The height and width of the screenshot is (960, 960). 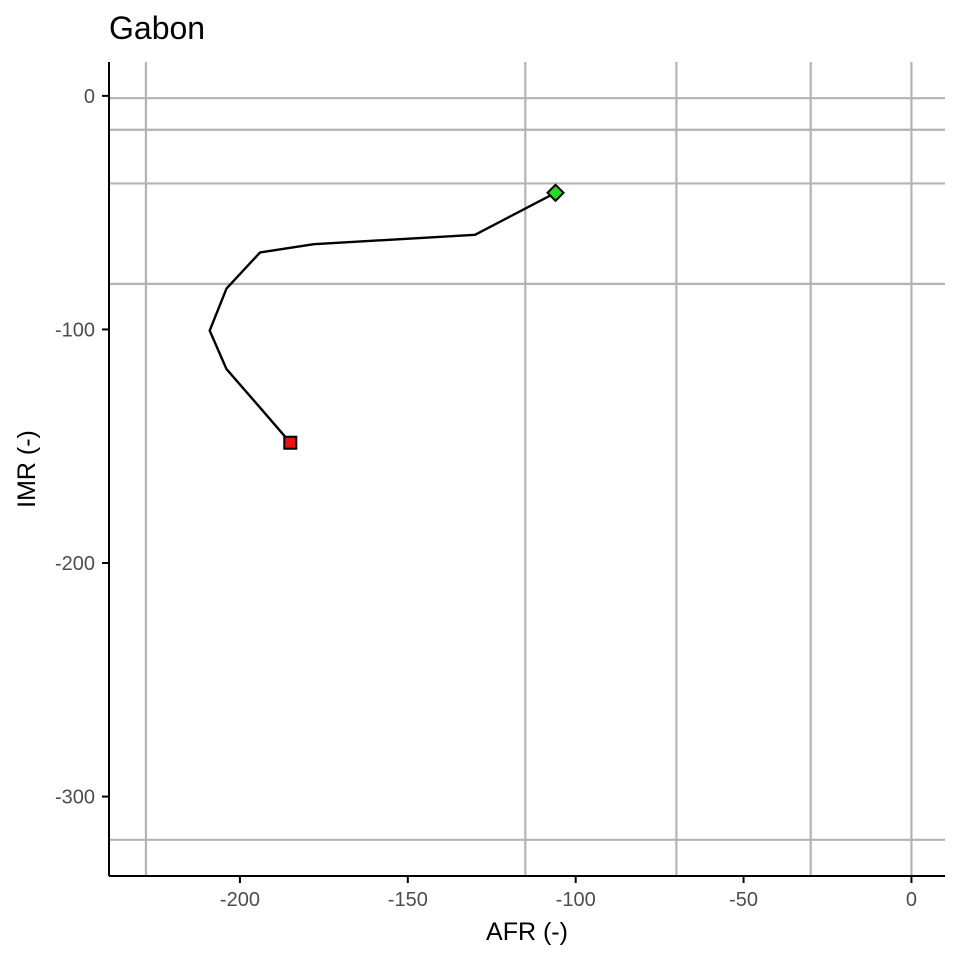 I want to click on x-tick-label: 0, so click(x=911, y=900).